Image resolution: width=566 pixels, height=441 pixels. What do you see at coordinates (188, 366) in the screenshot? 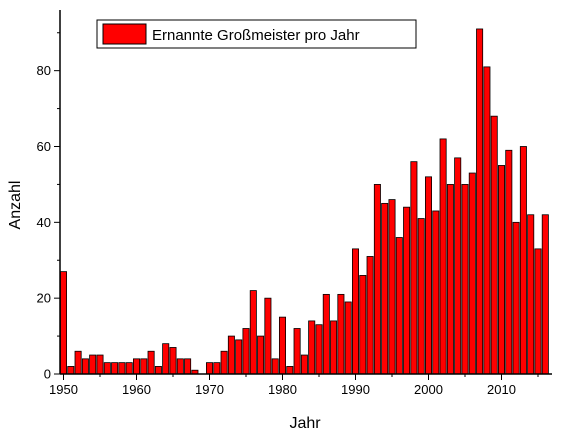
I see `bar-1967` at bounding box center [188, 366].